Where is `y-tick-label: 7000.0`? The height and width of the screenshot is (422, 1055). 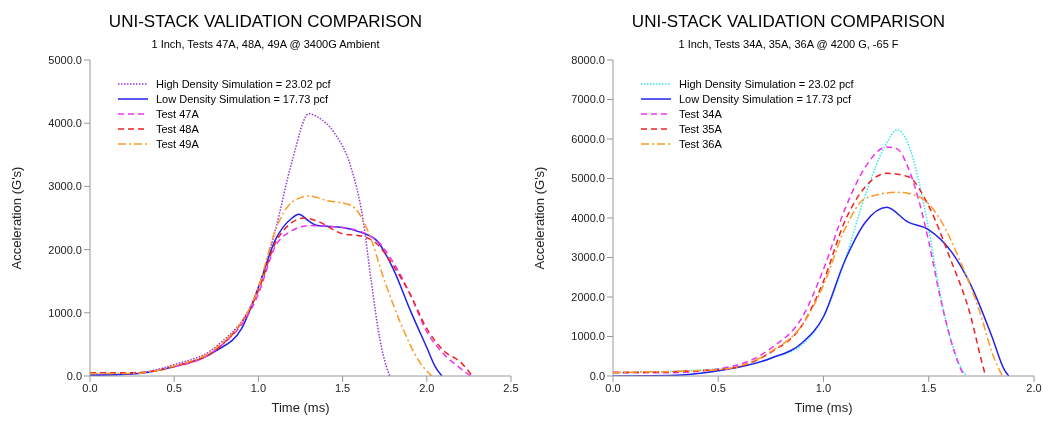
y-tick-label: 7000.0 is located at coordinates (588, 99).